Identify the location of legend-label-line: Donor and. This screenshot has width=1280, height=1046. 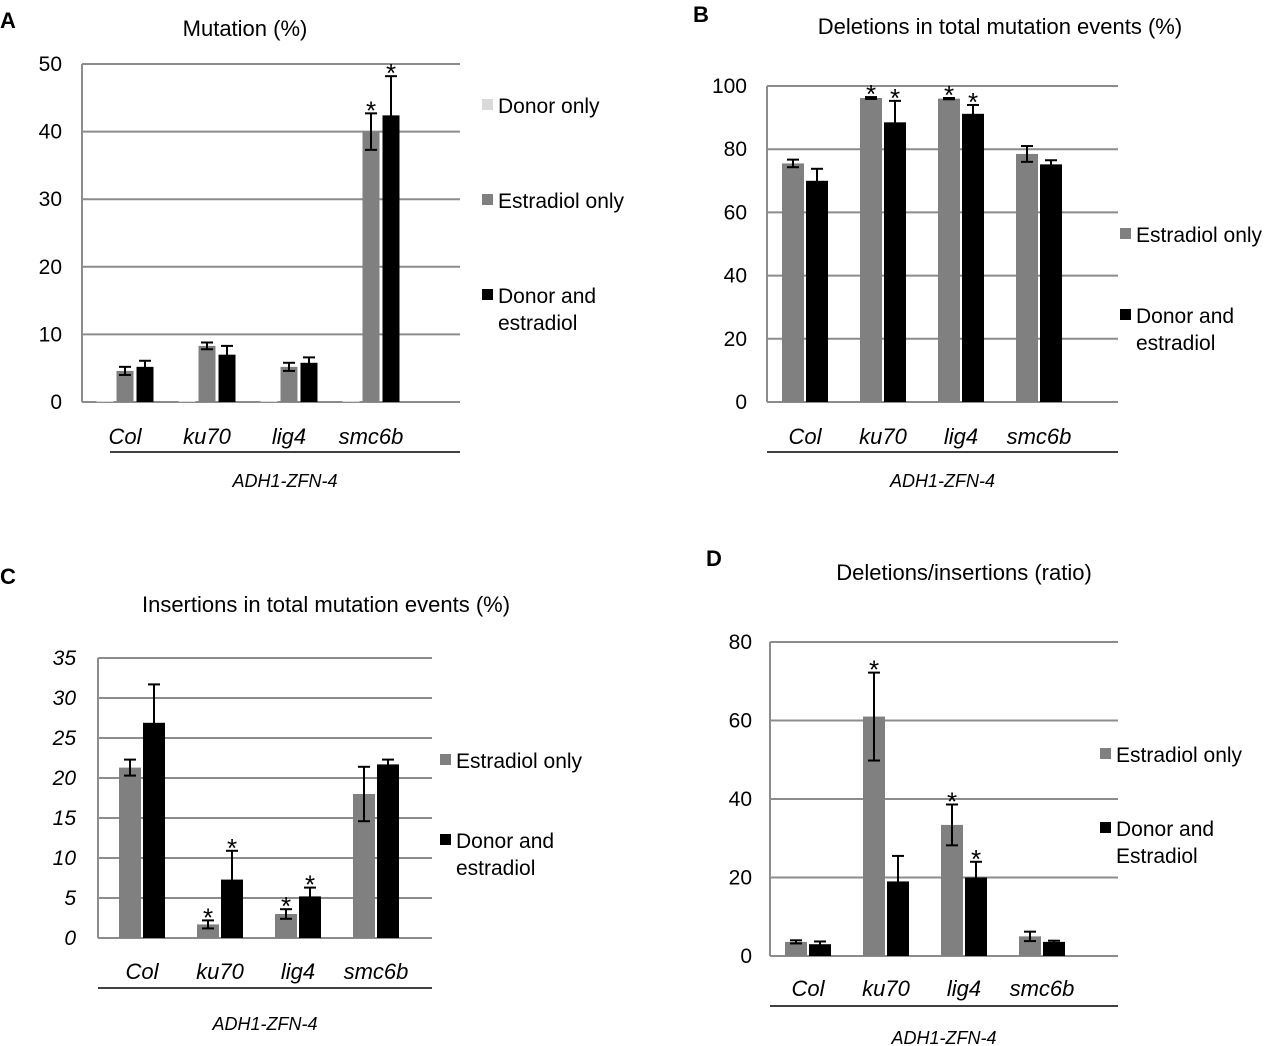
(505, 841).